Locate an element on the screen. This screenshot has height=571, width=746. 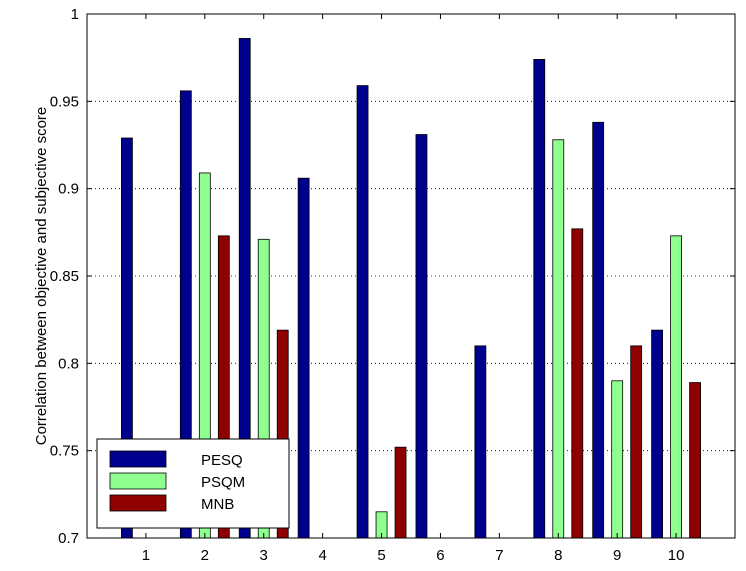
legend-label-mnb: MNB is located at coordinates (217, 504).